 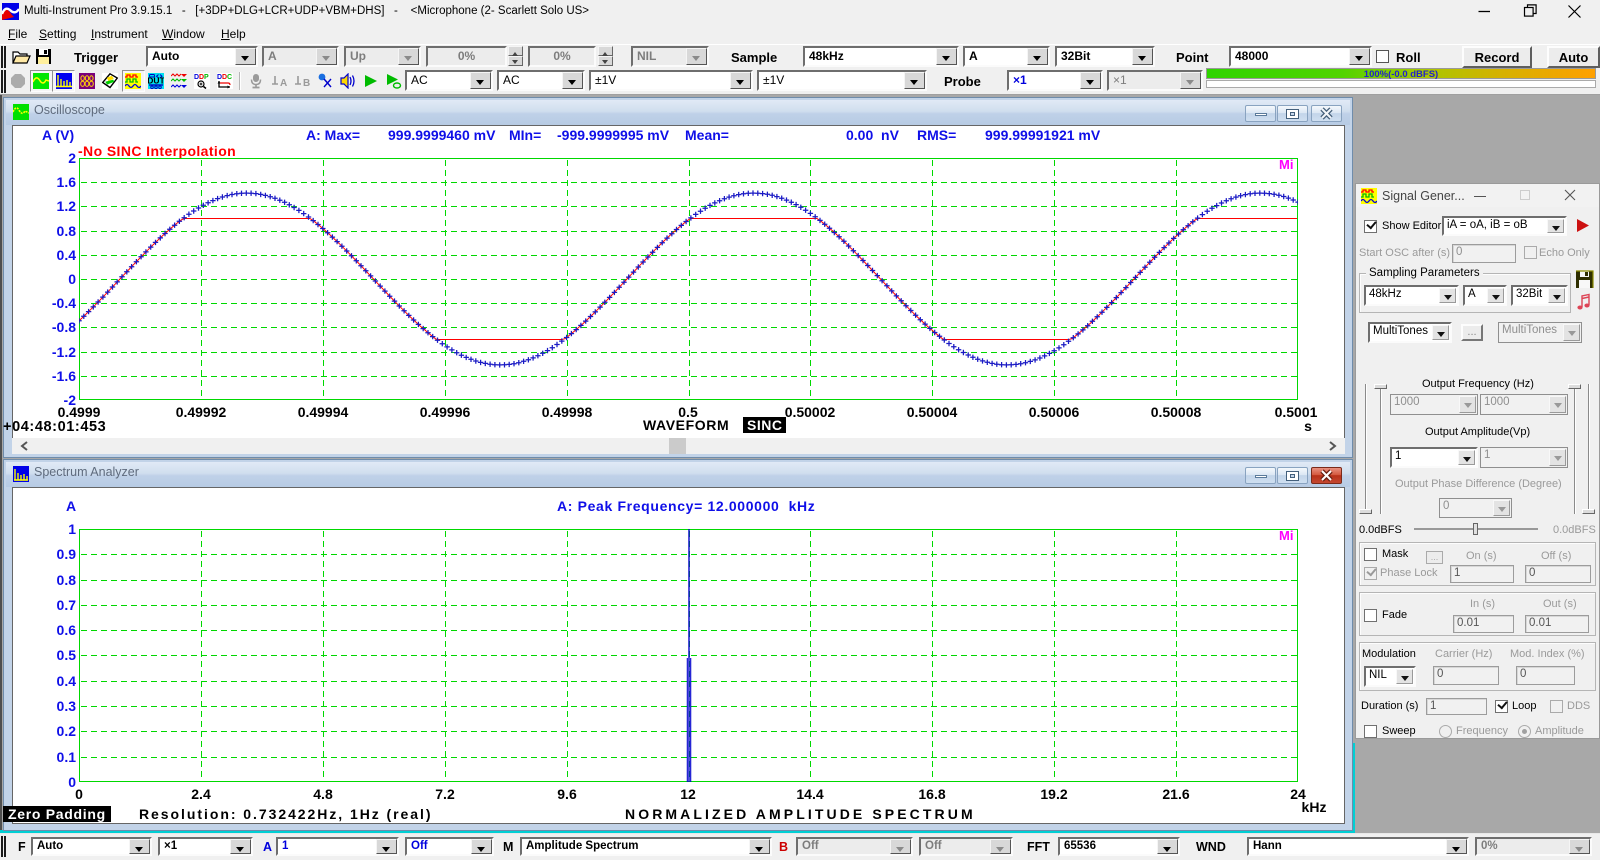 What do you see at coordinates (156, 81) in the screenshot?
I see `svg-text: DUT` at bounding box center [156, 81].